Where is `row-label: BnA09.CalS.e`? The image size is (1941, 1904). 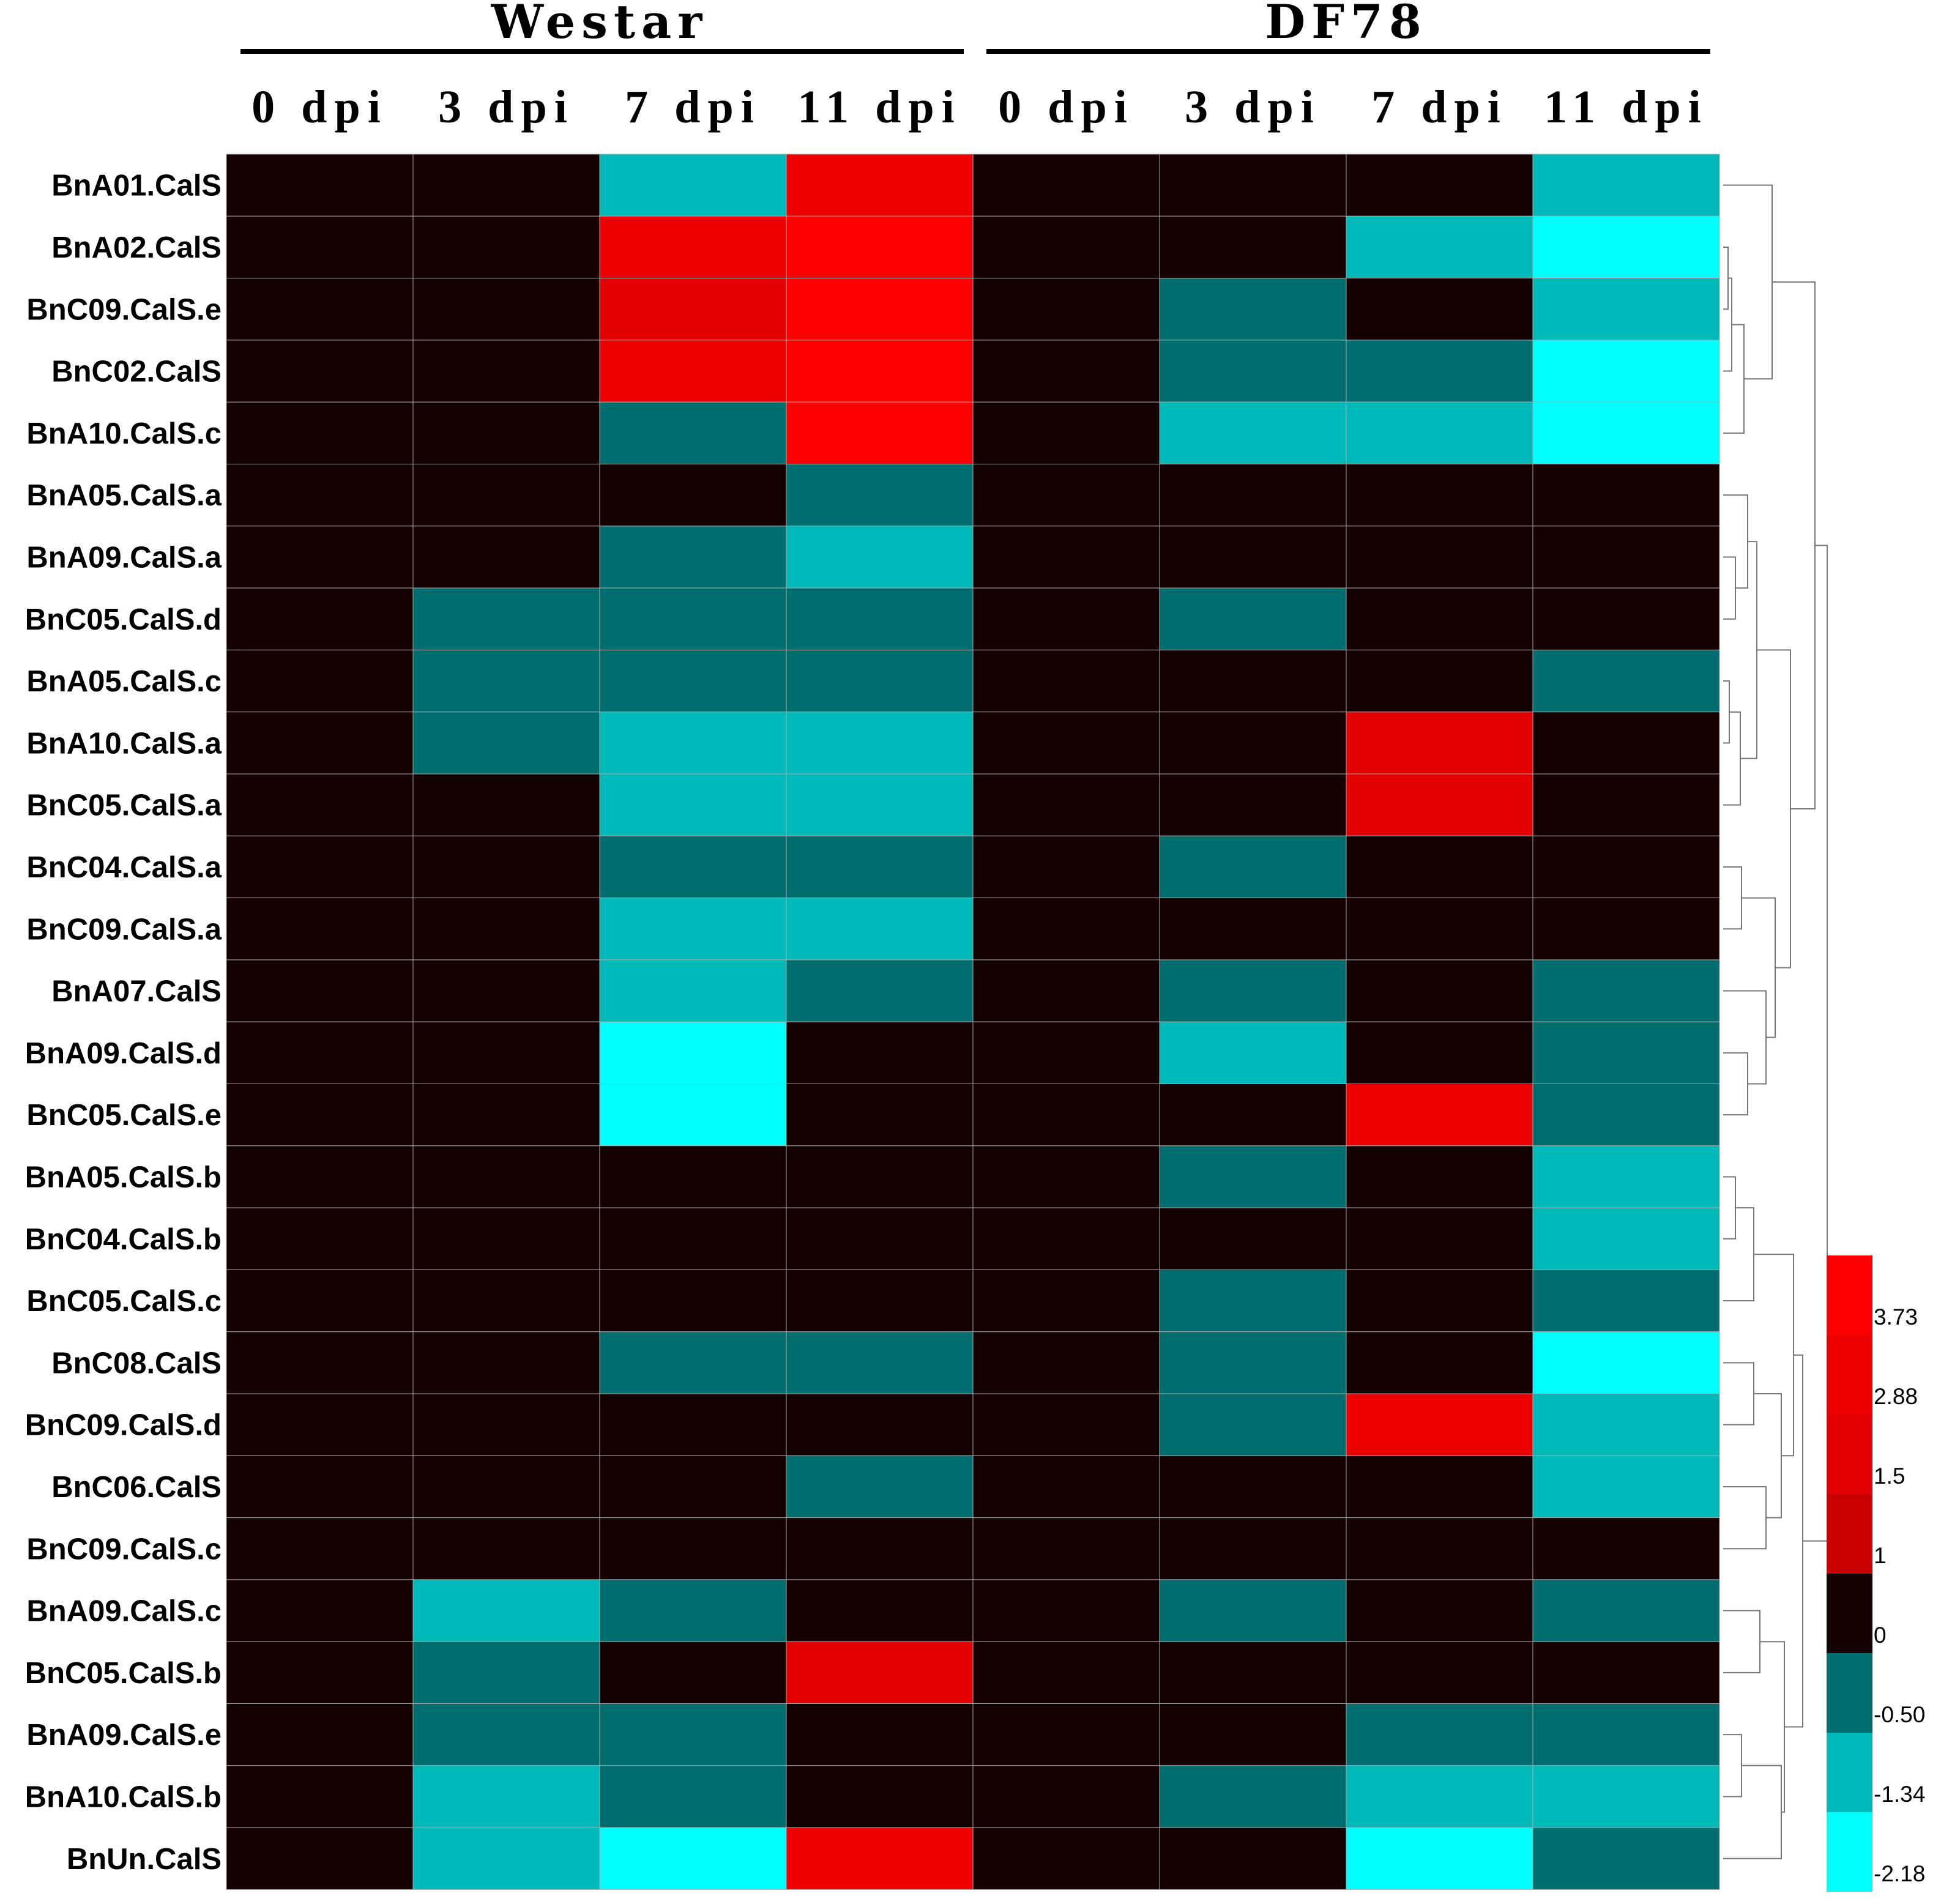 row-label: BnA09.CalS.e is located at coordinates (124, 1735).